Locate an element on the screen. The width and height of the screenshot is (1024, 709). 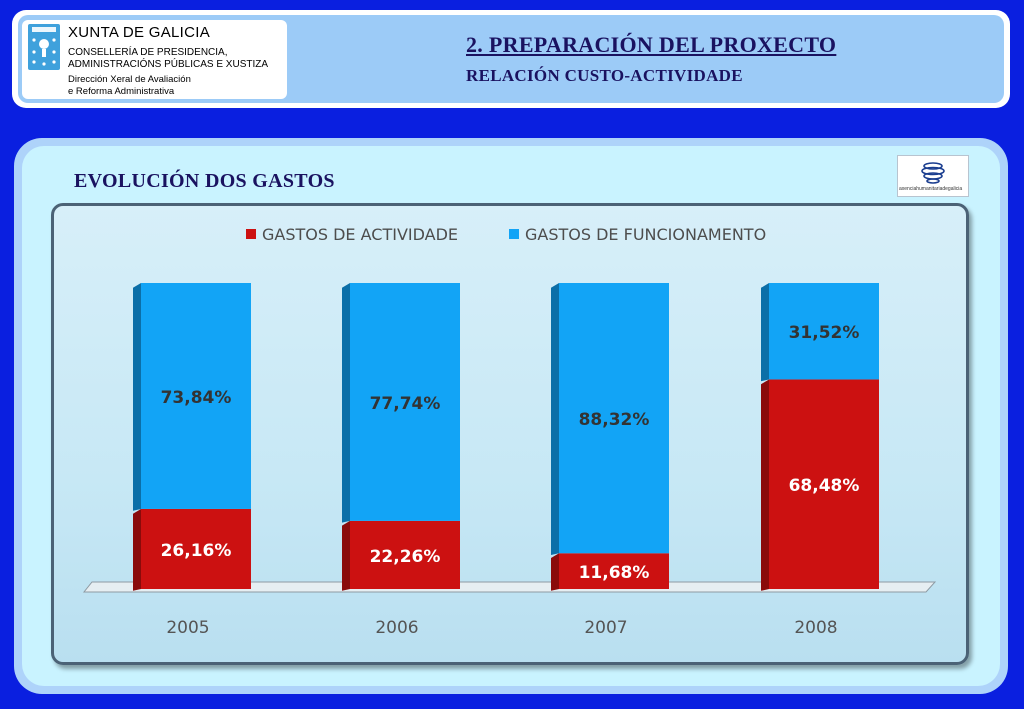
data-label: 68,48% is located at coordinates (824, 486).